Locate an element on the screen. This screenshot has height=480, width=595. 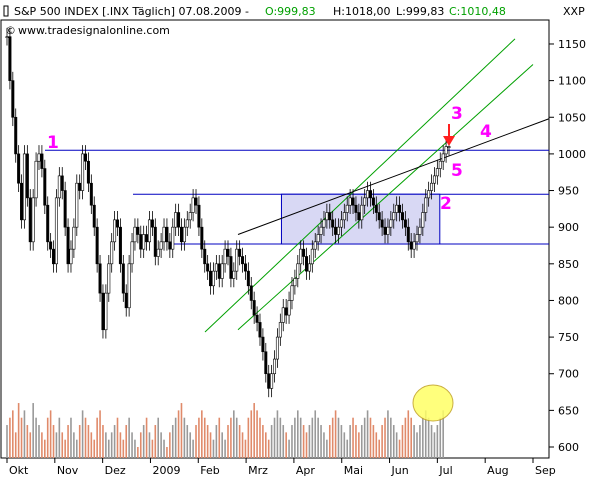
y-tick-label: 750 is located at coordinates (568, 337).